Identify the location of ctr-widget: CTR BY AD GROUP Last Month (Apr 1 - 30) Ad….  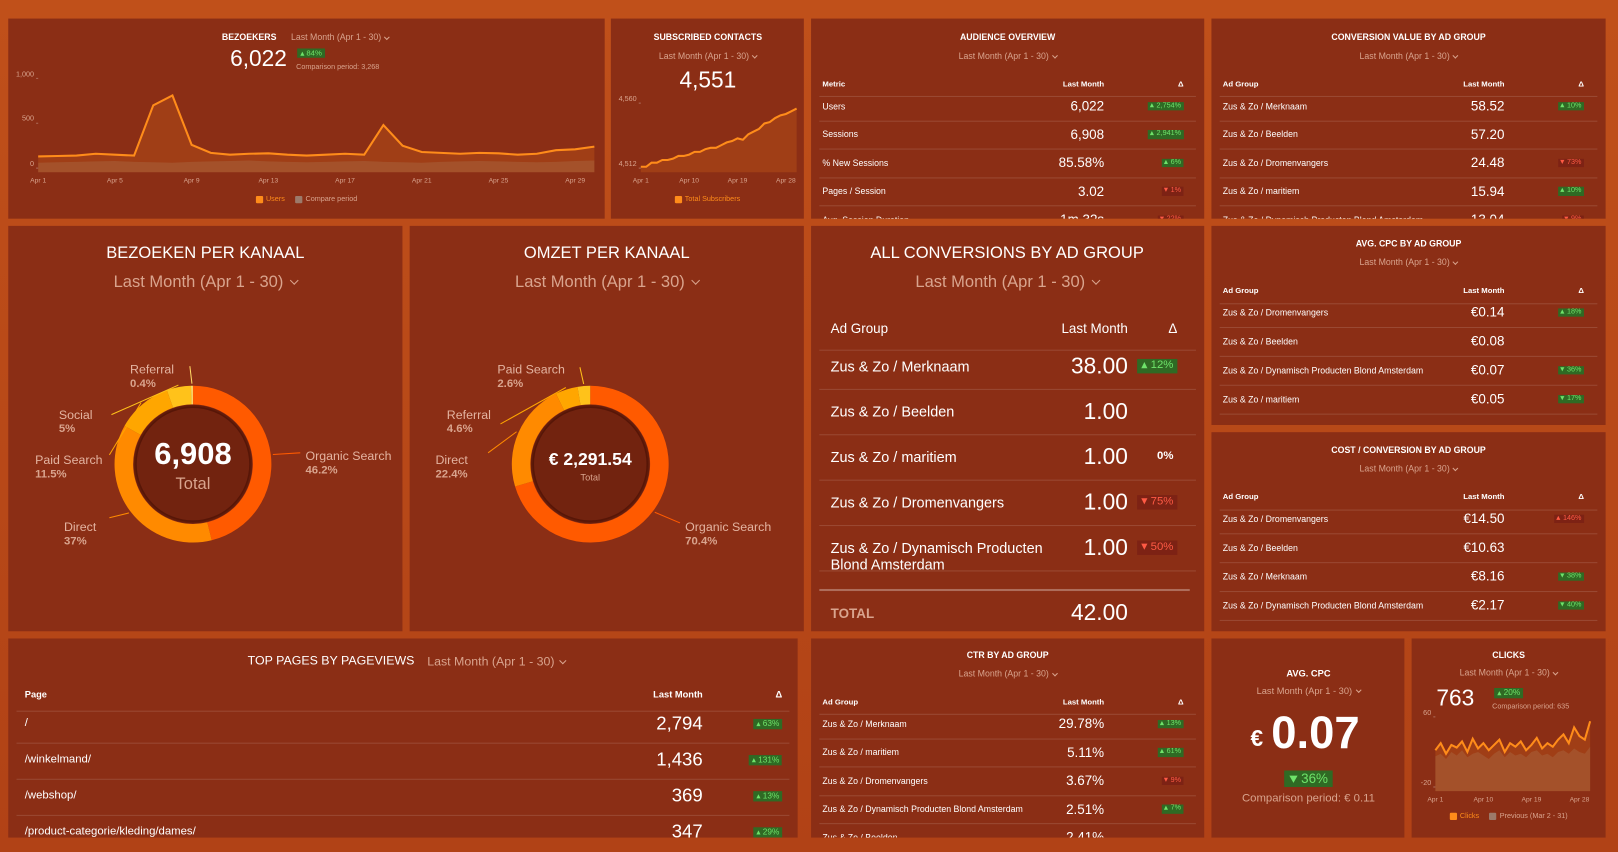
(1008, 738).